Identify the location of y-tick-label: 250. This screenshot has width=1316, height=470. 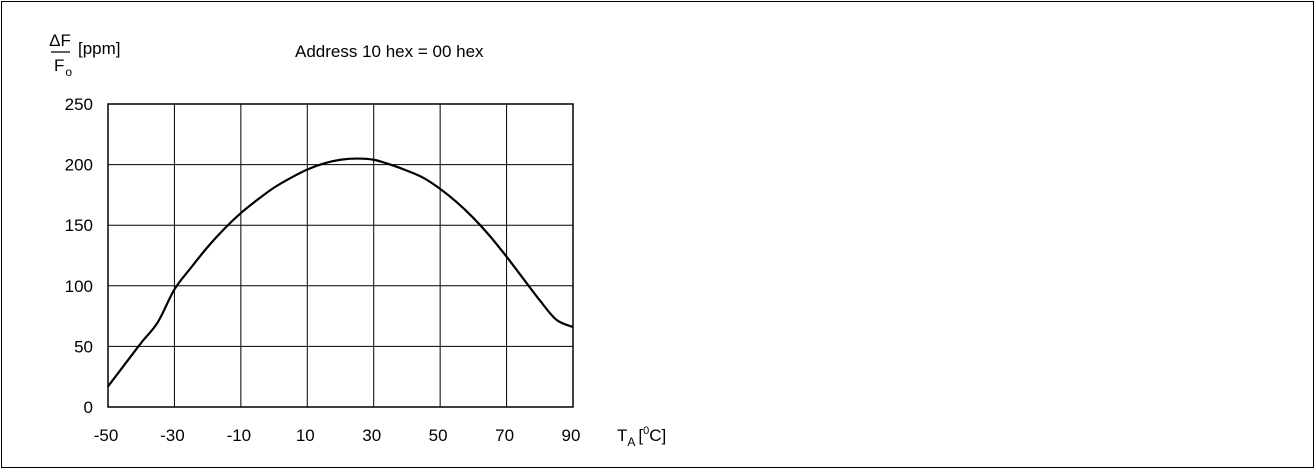
(79, 104).